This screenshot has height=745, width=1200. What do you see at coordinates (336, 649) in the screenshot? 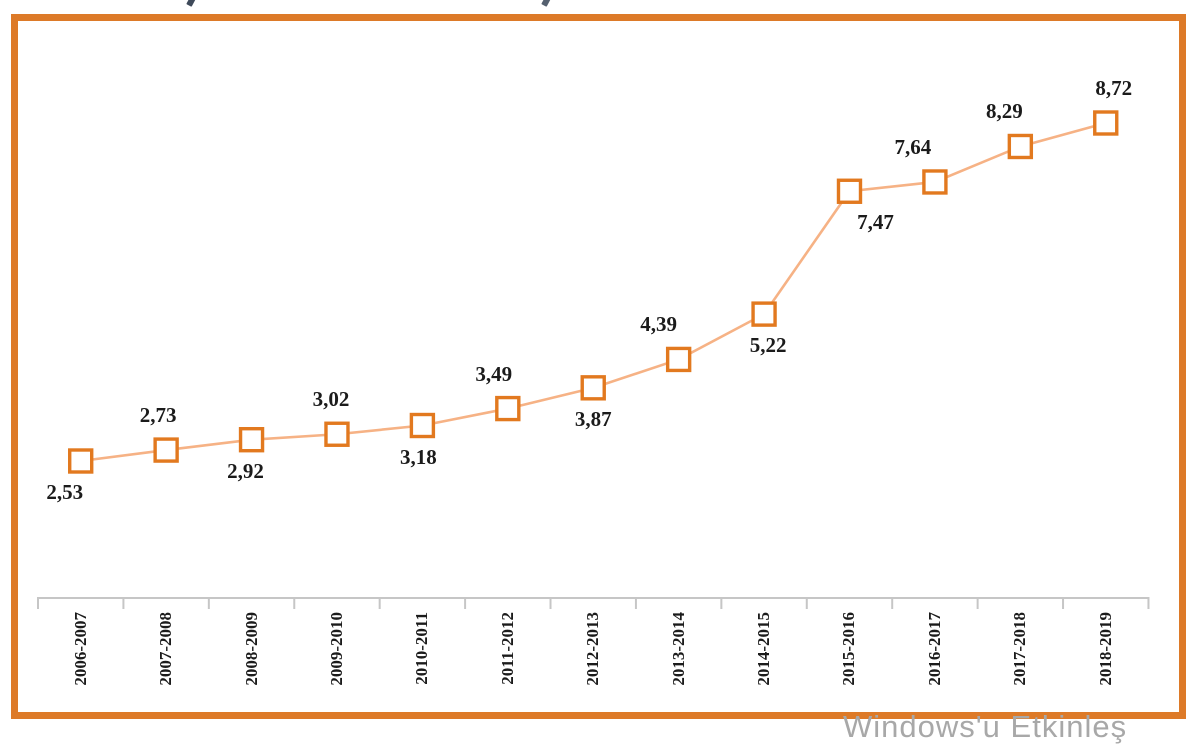
I see `x-axis-label: 2009-2010` at bounding box center [336, 649].